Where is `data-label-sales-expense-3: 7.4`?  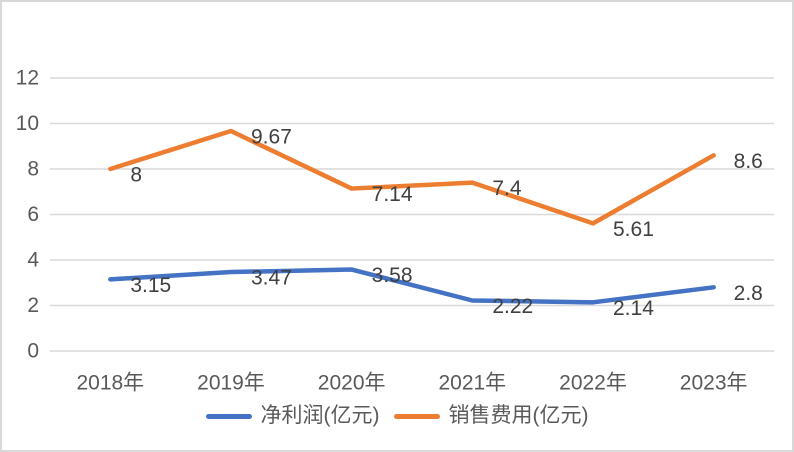 data-label-sales-expense-3: 7.4 is located at coordinates (507, 188).